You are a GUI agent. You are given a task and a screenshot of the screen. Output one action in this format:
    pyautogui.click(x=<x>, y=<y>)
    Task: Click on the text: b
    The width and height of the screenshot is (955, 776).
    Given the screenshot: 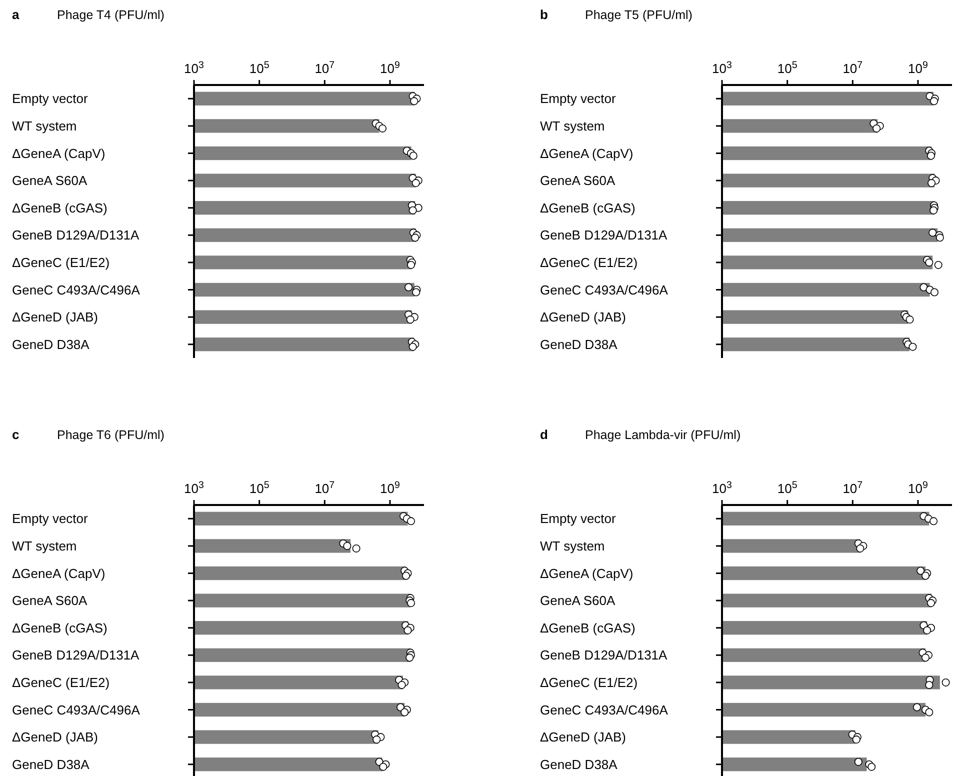 What is the action you would take?
    pyautogui.click(x=544, y=14)
    